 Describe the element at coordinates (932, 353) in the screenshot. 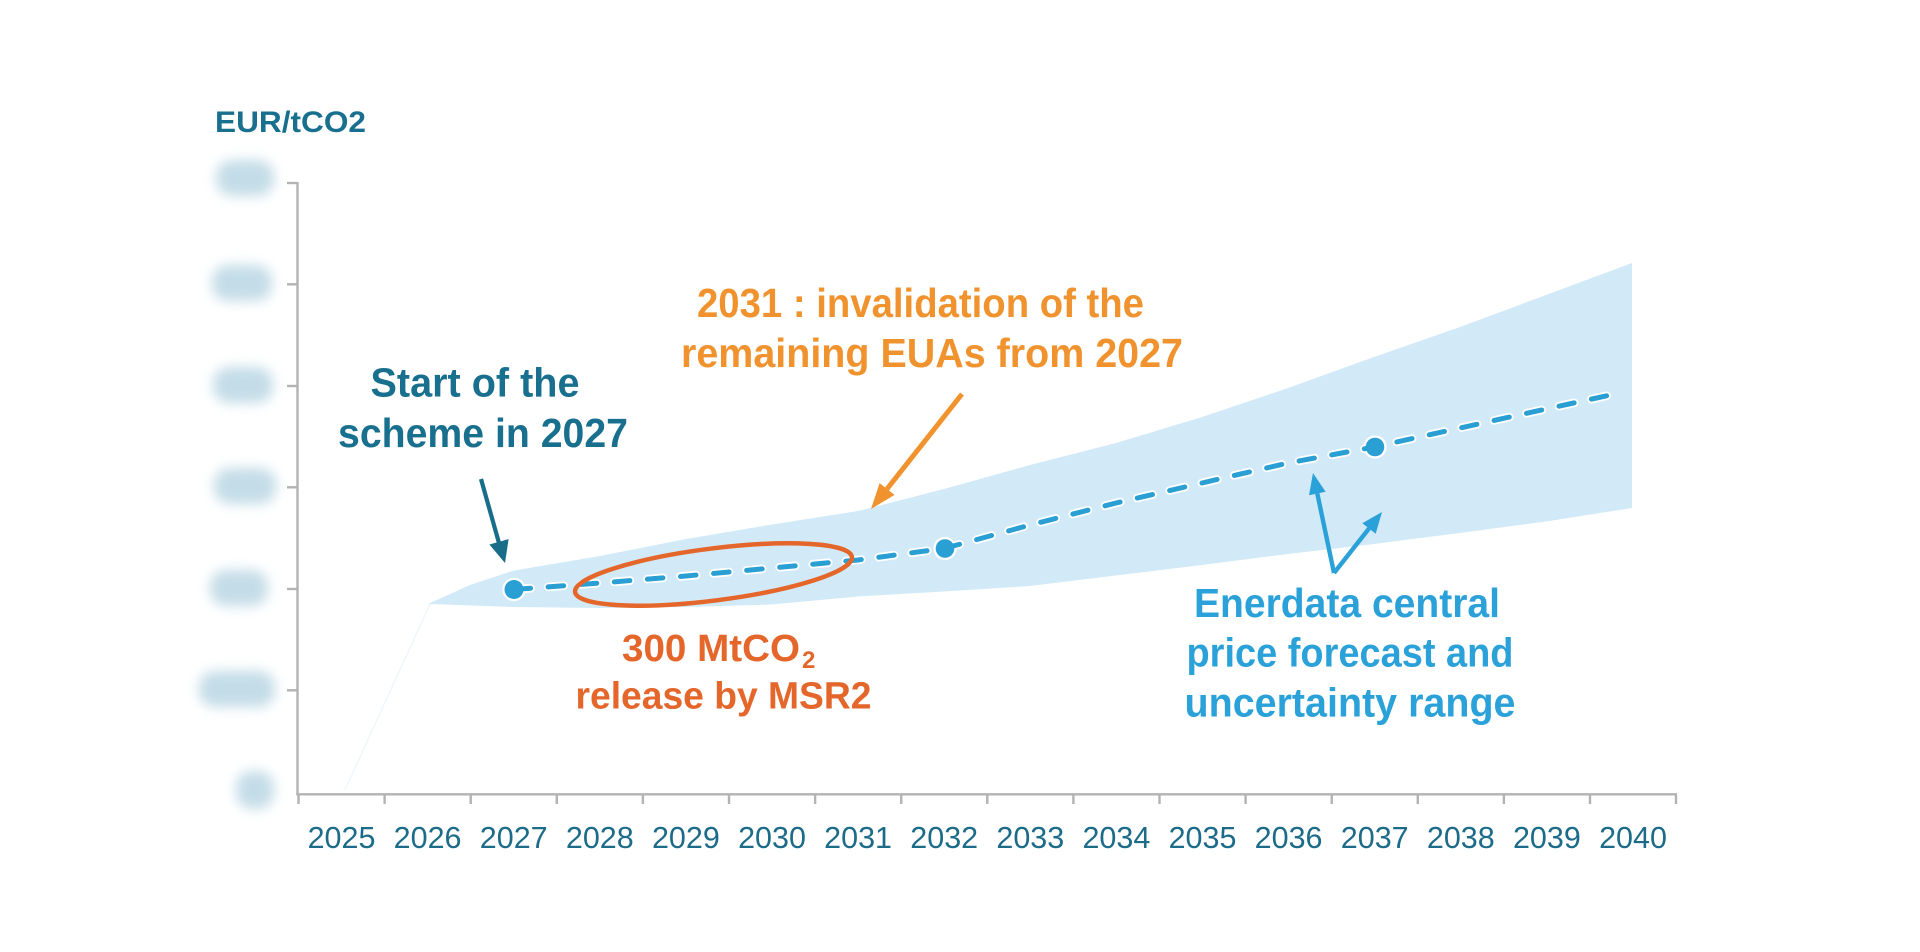

I see `svg-text: remaining EUAs from 2027` at that location.